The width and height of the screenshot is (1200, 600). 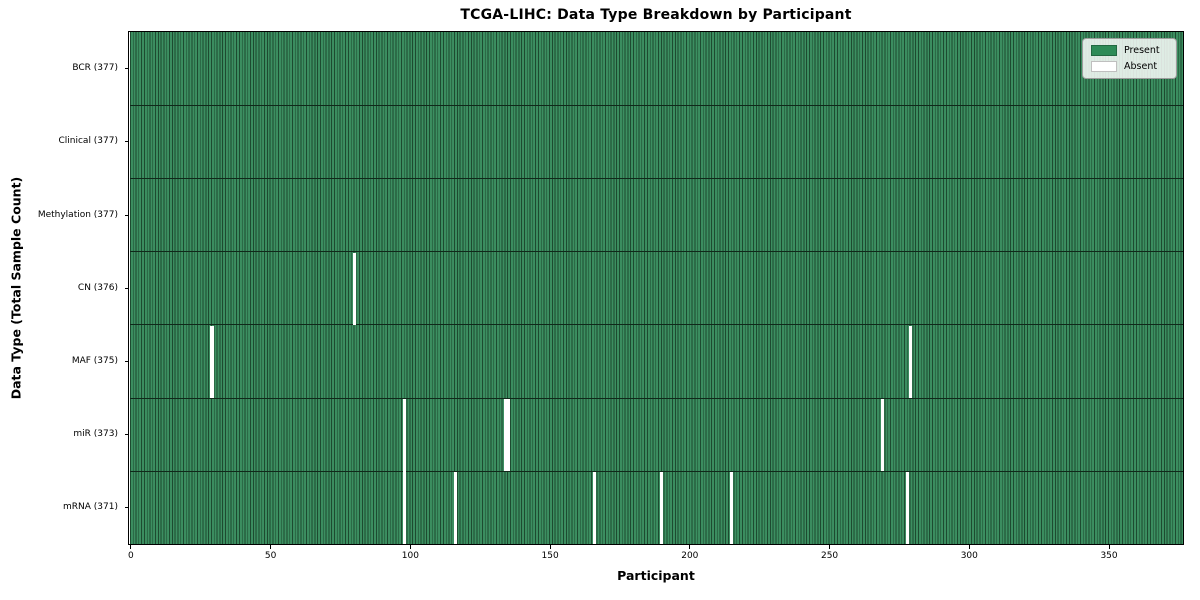 What do you see at coordinates (90, 507) in the screenshot?
I see `y-tick-label-mRNA: mRNA (371)` at bounding box center [90, 507].